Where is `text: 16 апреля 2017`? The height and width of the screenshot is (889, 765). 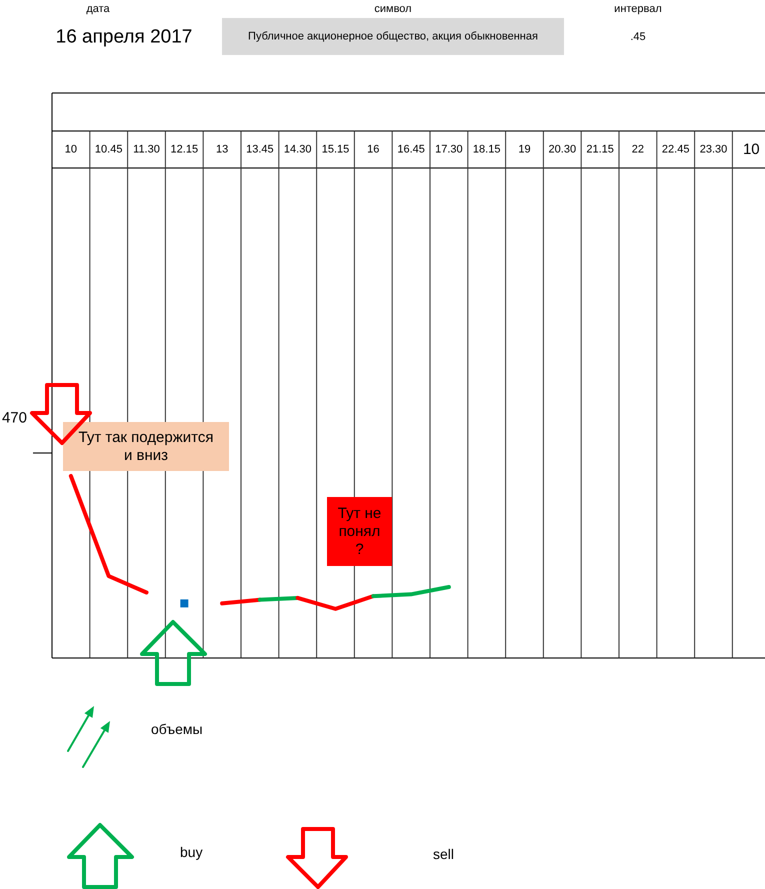 text: 16 апреля 2017 is located at coordinates (124, 37).